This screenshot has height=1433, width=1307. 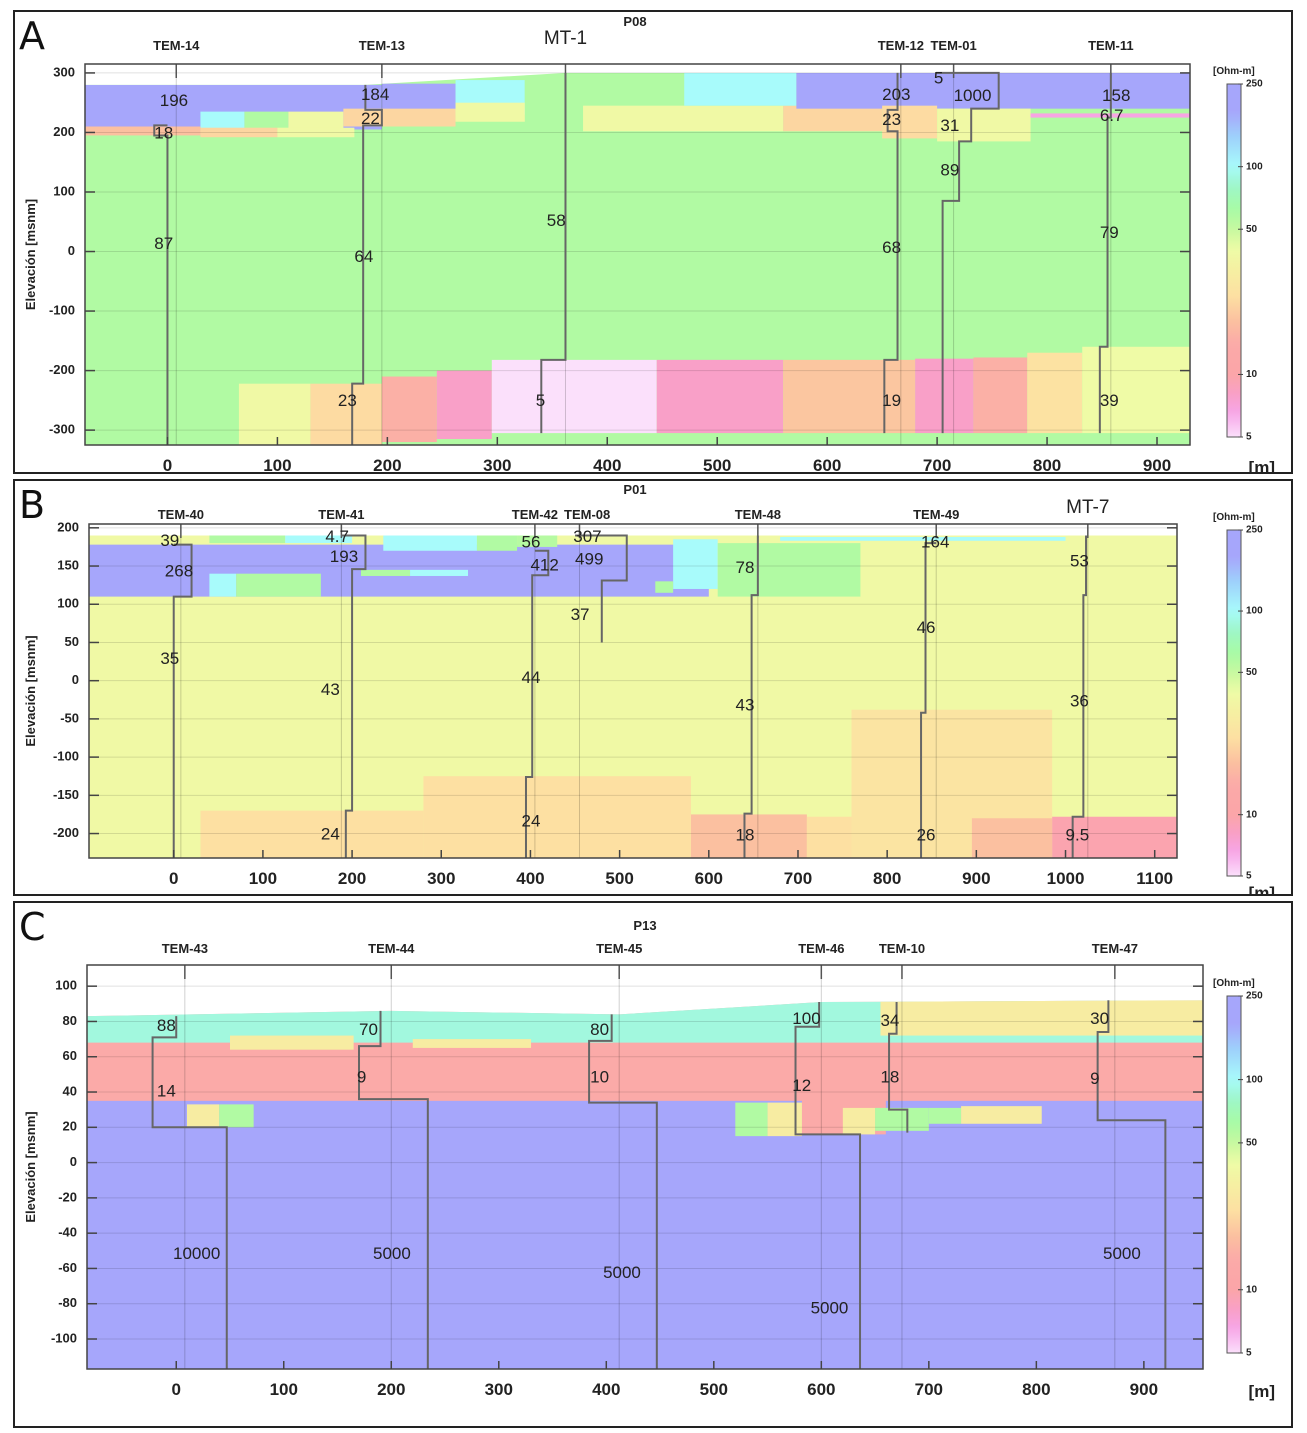 What do you see at coordinates (32, 927) in the screenshot?
I see `panel-letter: C` at bounding box center [32, 927].